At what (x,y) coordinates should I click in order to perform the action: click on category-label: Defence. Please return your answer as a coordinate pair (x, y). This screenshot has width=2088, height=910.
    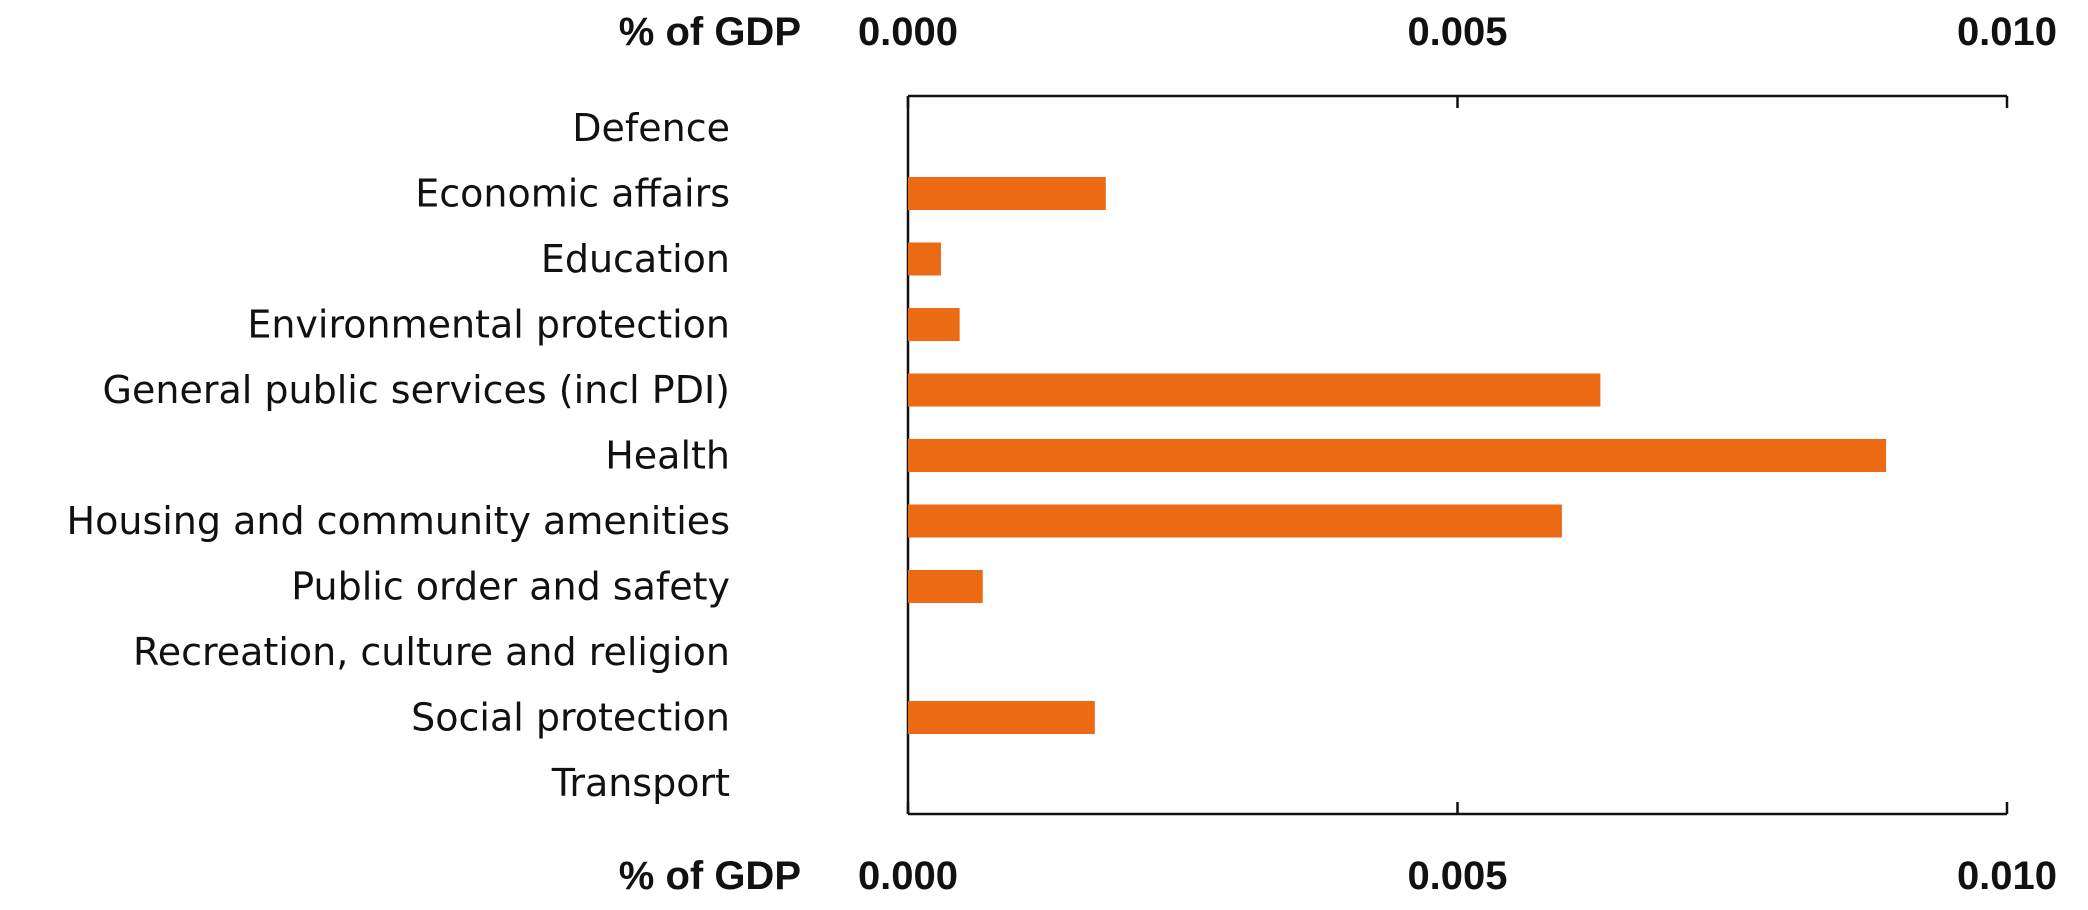
    Looking at the image, I should click on (651, 128).